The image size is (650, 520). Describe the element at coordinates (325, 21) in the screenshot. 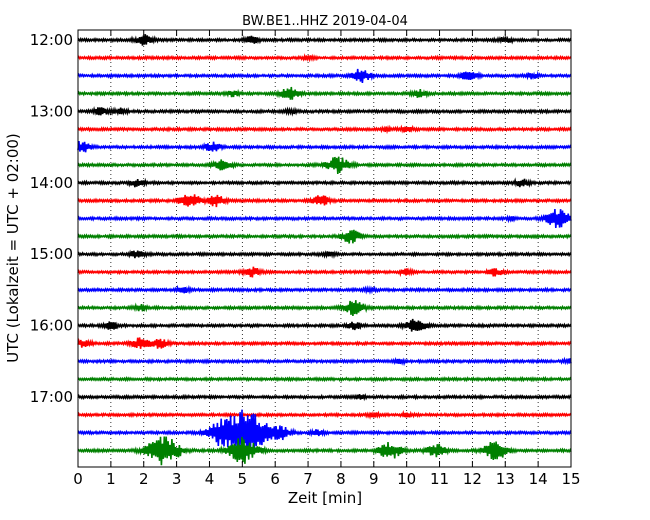

I see `chart-title: BW.BE1..HHZ 2019-04-04` at that location.